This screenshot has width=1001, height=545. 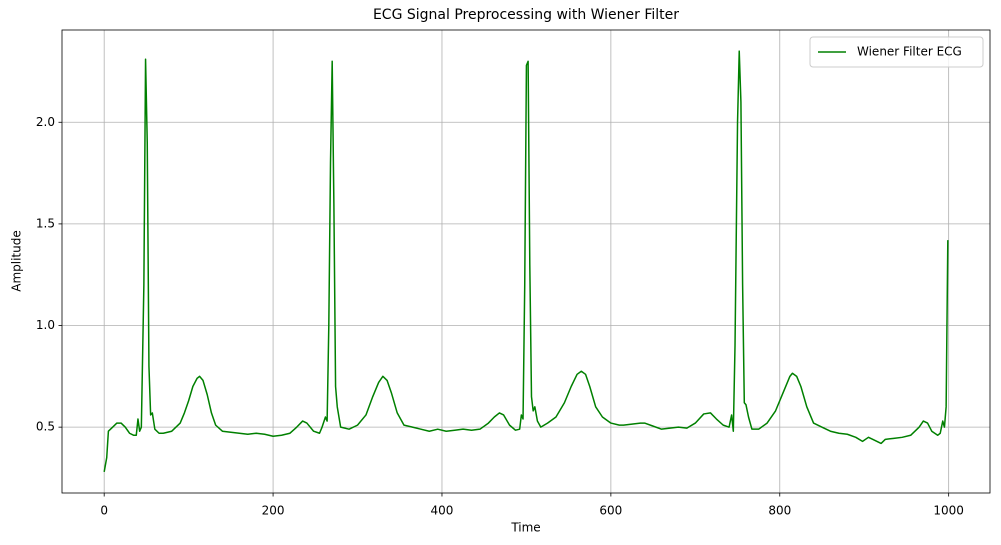 What do you see at coordinates (104, 511) in the screenshot?
I see `x-tick-label: 0` at bounding box center [104, 511].